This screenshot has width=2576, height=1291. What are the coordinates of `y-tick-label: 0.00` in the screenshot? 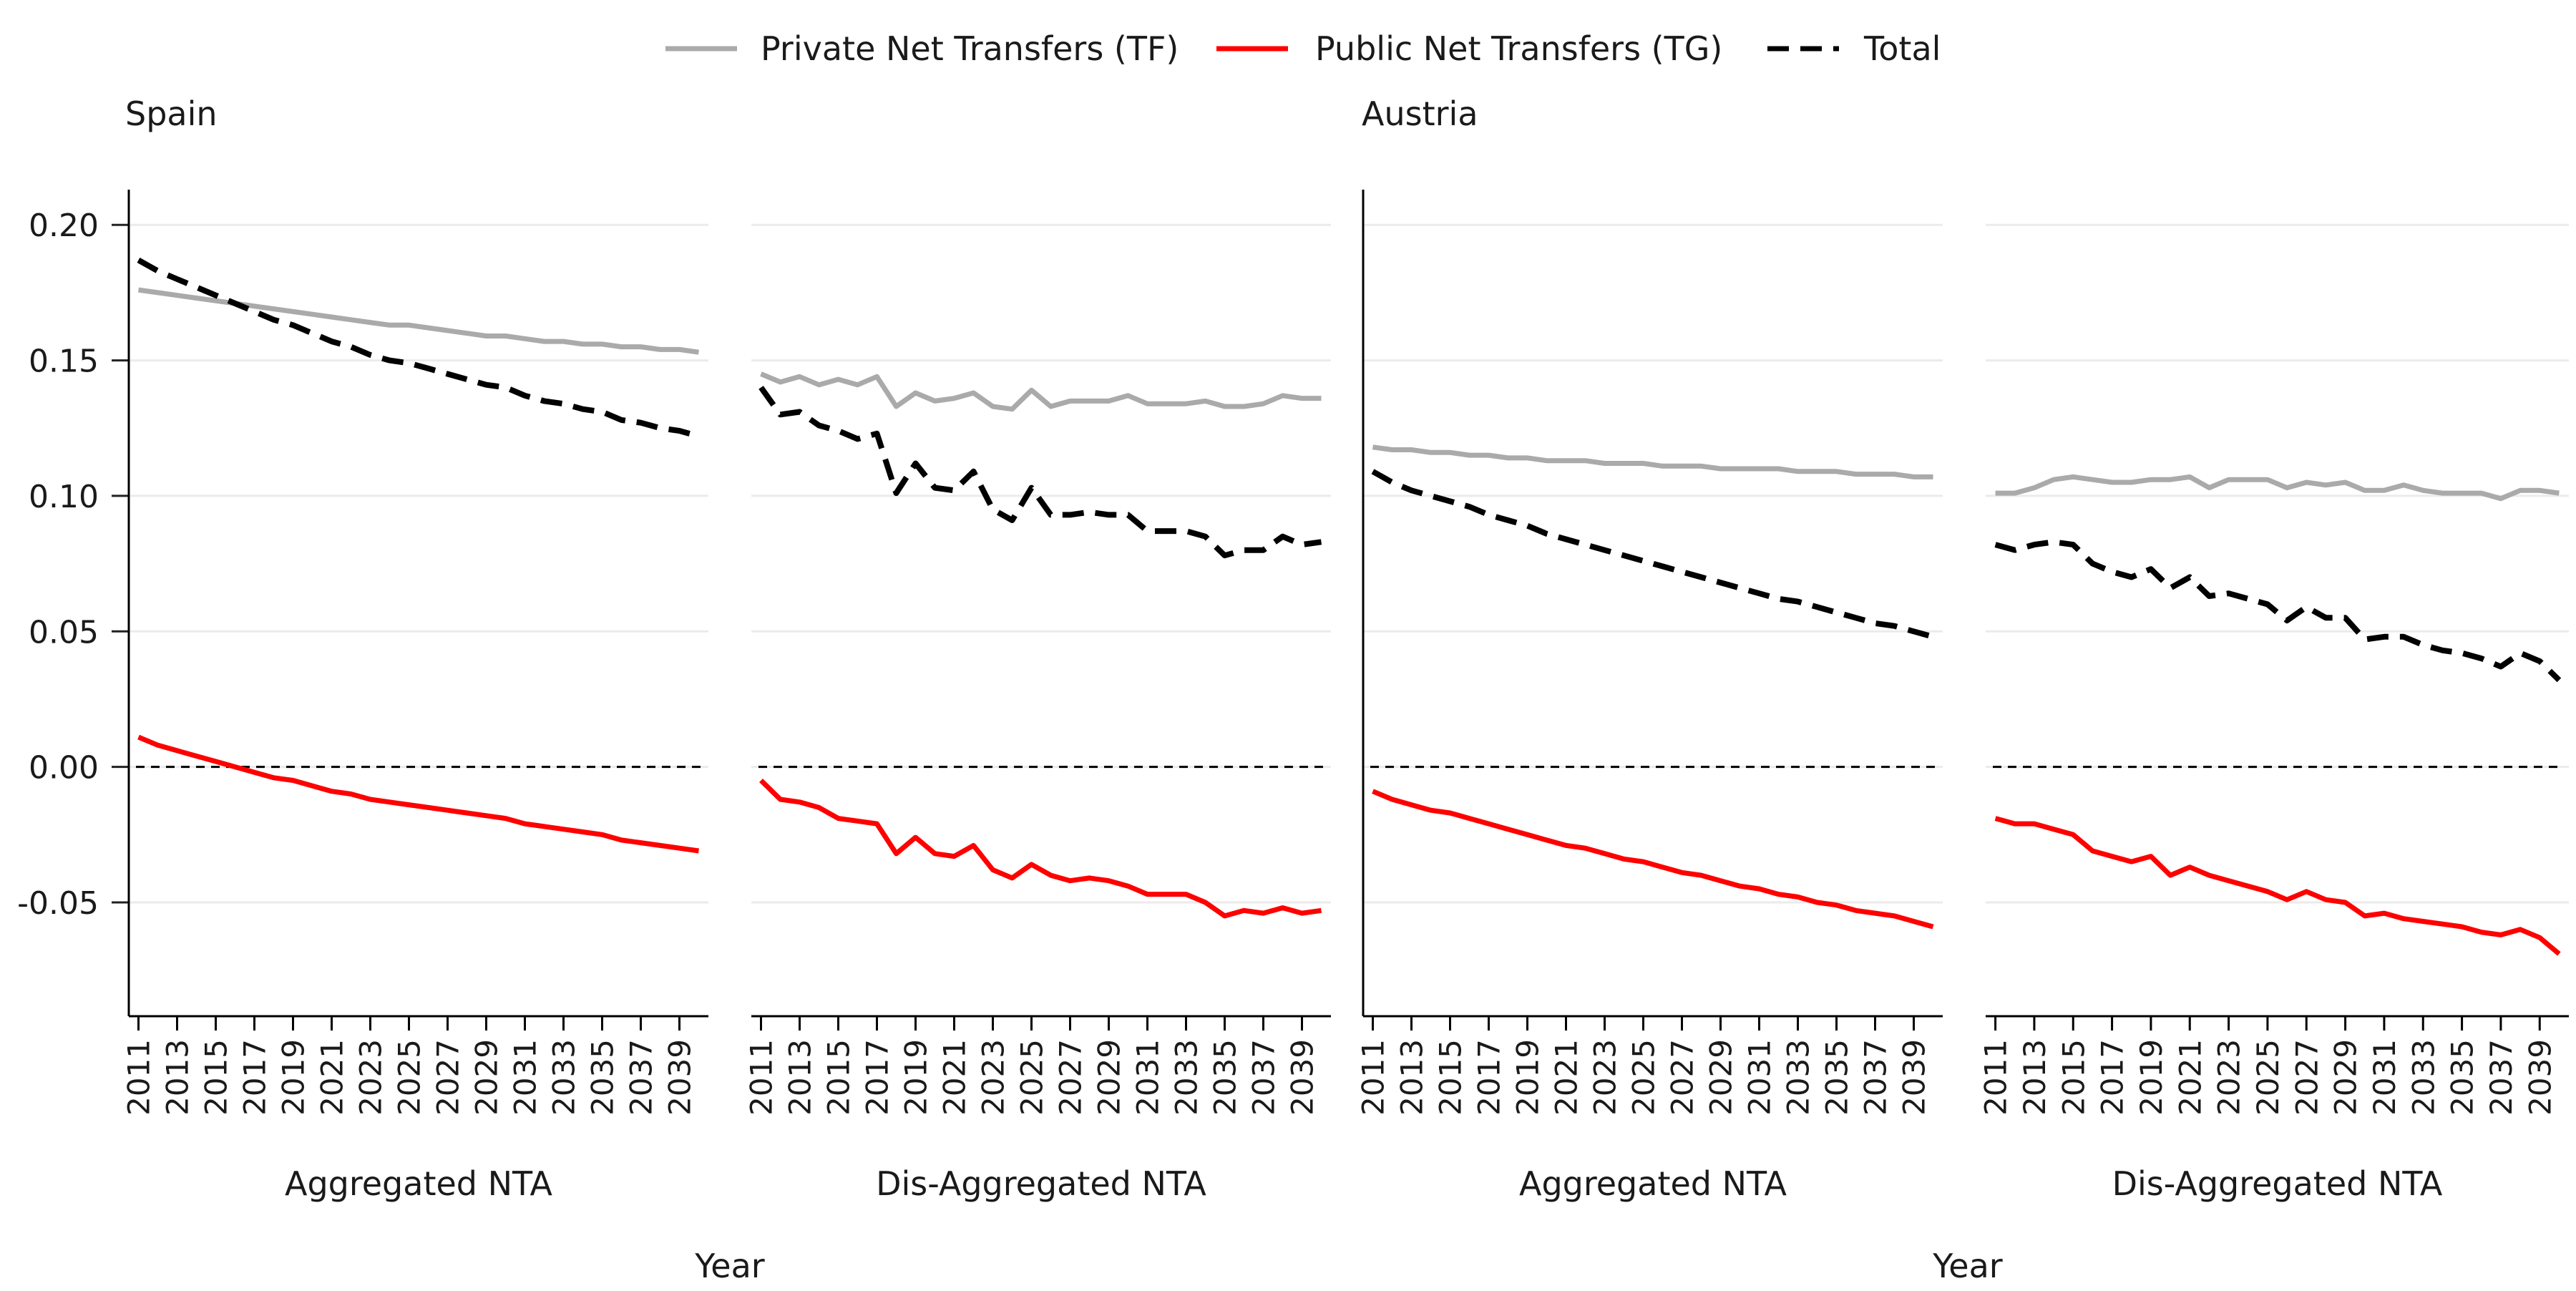 It's located at (64, 768).